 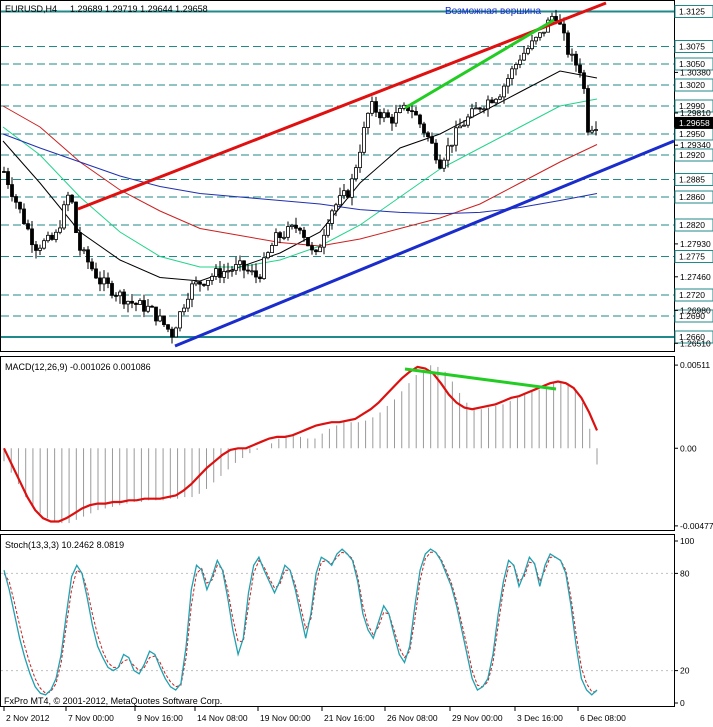 What do you see at coordinates (692, 12) in the screenshot?
I see `price-level-label: 1.3125` at bounding box center [692, 12].